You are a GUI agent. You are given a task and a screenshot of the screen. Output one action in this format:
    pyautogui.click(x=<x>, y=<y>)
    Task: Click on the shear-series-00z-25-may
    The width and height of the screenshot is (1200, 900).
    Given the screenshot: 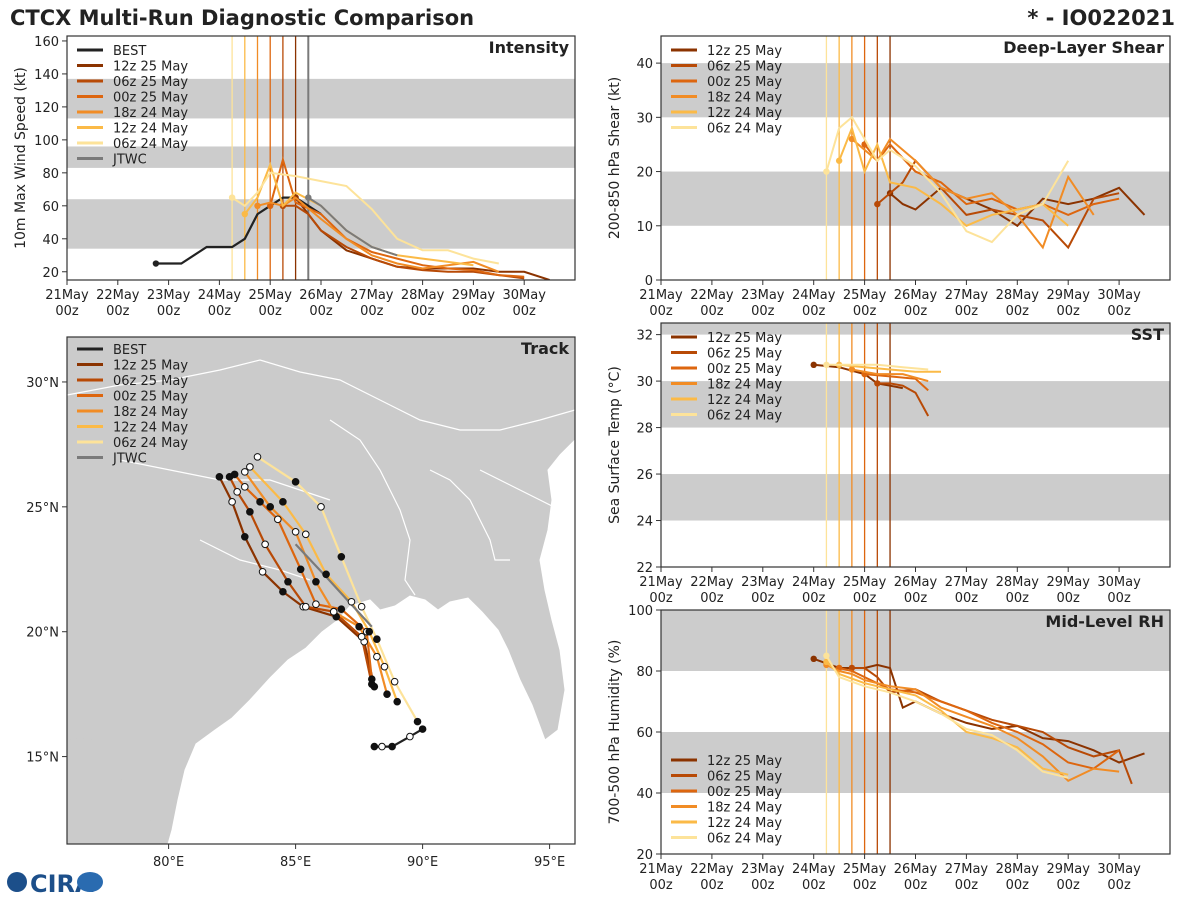 What is the action you would take?
    pyautogui.click(x=991, y=179)
    